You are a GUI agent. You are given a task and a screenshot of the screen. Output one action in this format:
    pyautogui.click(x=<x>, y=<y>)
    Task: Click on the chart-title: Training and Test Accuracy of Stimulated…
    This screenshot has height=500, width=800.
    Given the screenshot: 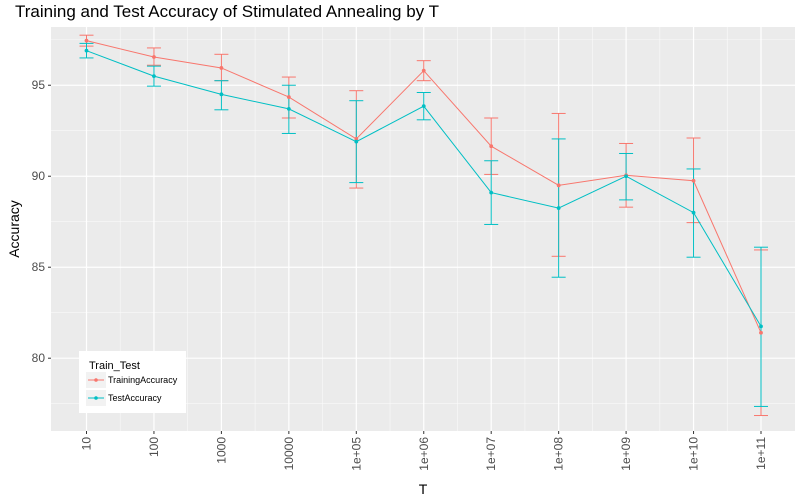 What is the action you would take?
    pyautogui.click(x=227, y=11)
    